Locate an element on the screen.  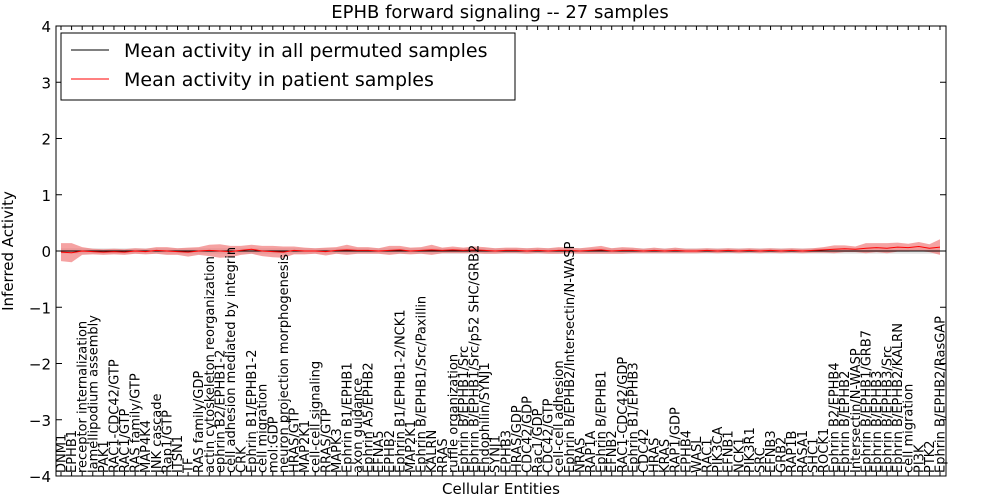
y-axis-label: Inferred Activity is located at coordinates (8, 251).